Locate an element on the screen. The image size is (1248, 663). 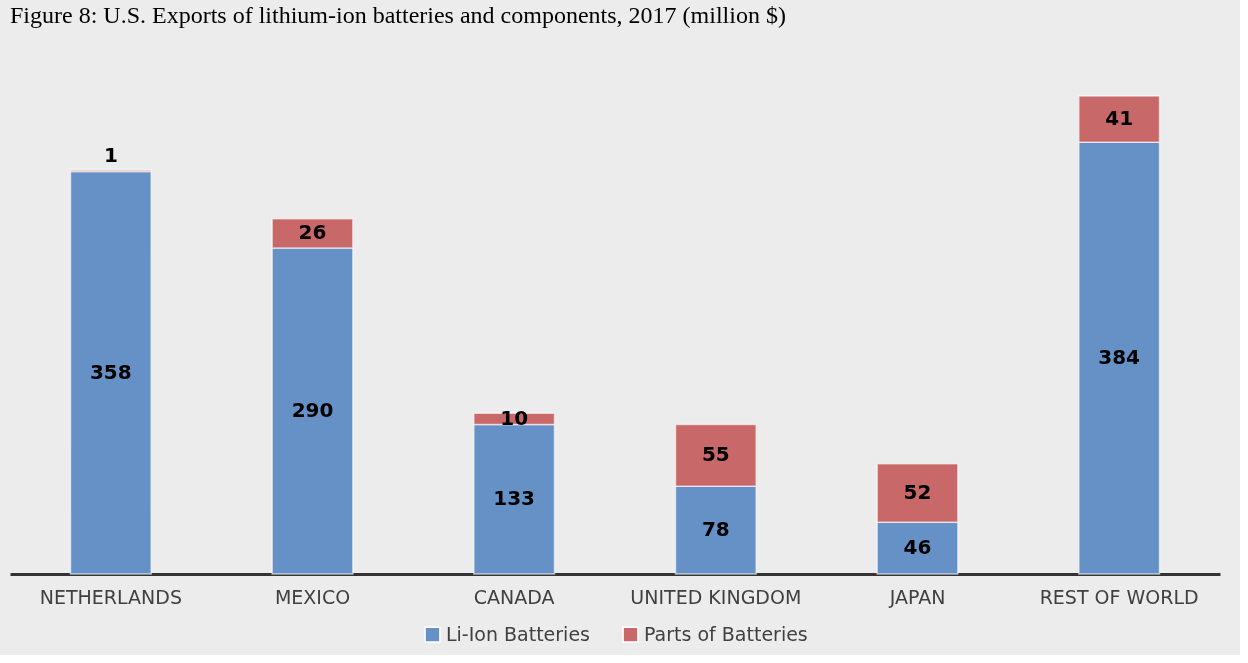
data-label: 55 is located at coordinates (715, 454).